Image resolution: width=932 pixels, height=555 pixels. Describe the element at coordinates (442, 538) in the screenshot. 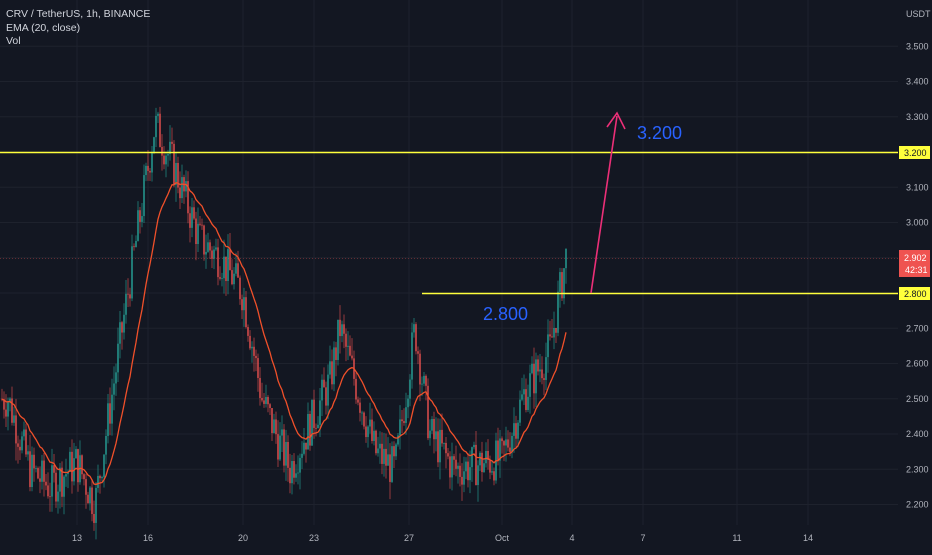

I see `time-axis: 13 16 20 23 27 Oct 4 7 11 14` at that location.